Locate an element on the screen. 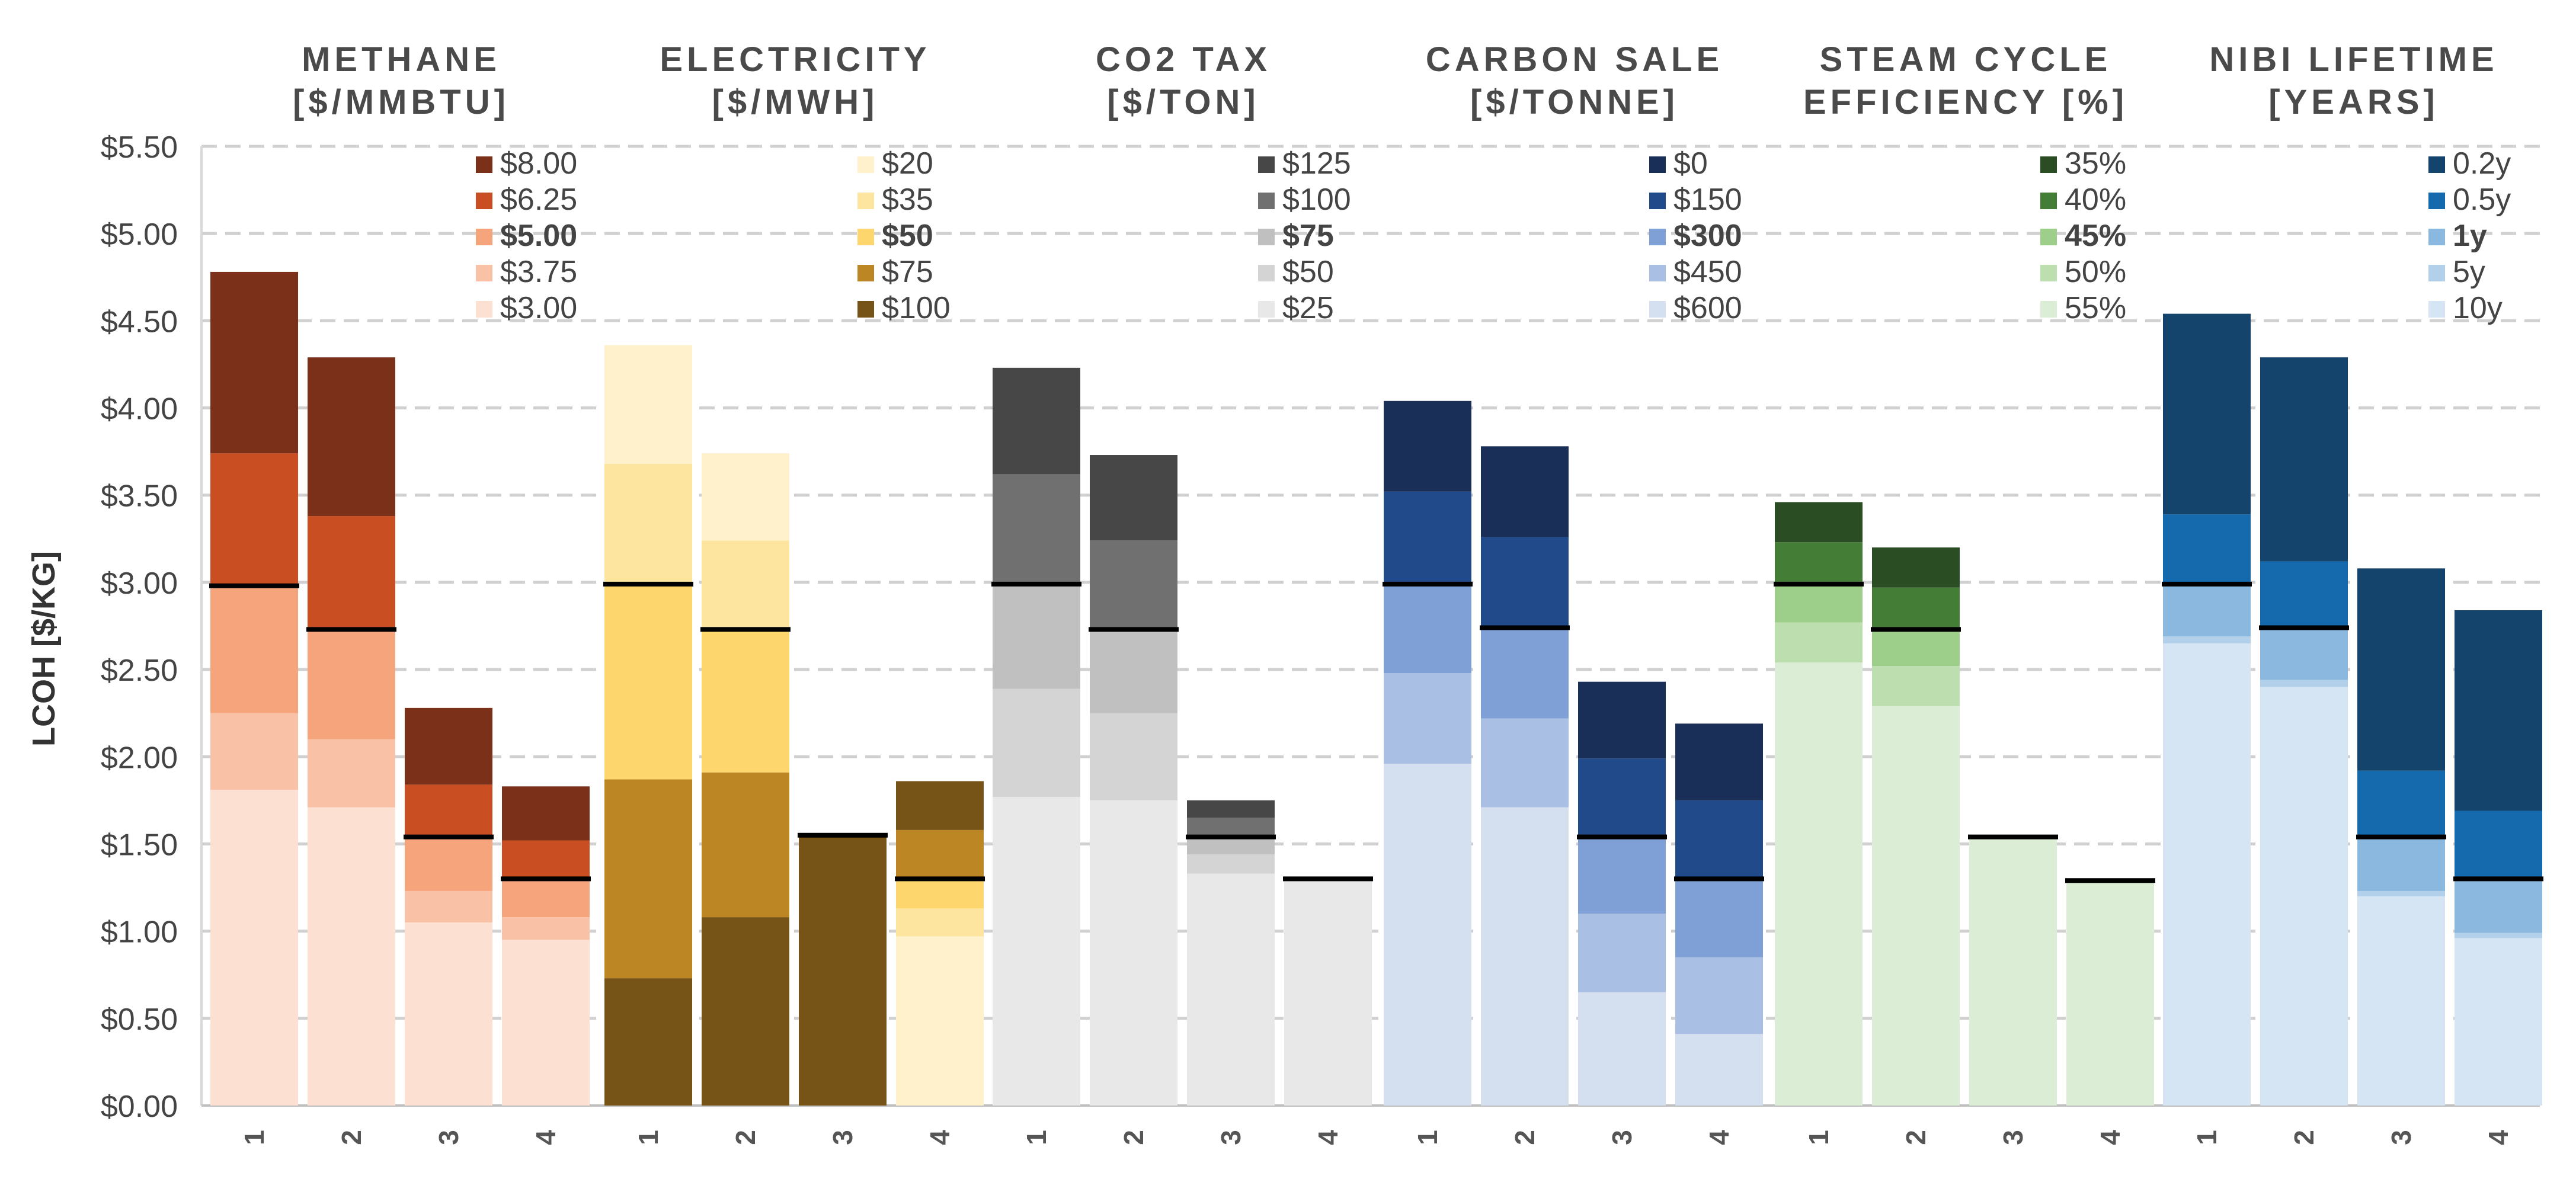 This screenshot has height=1179, width=2576. y-tick-label: $4.00 is located at coordinates (139, 409).